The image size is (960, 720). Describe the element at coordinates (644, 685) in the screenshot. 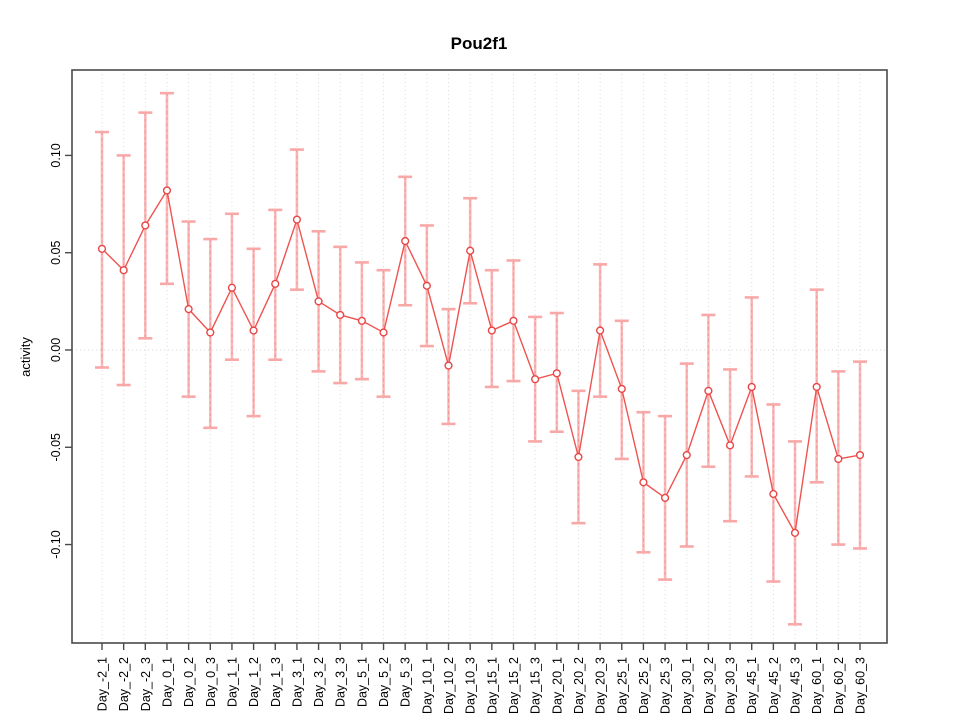

I see `x-tick-label: Day_25_2` at that location.